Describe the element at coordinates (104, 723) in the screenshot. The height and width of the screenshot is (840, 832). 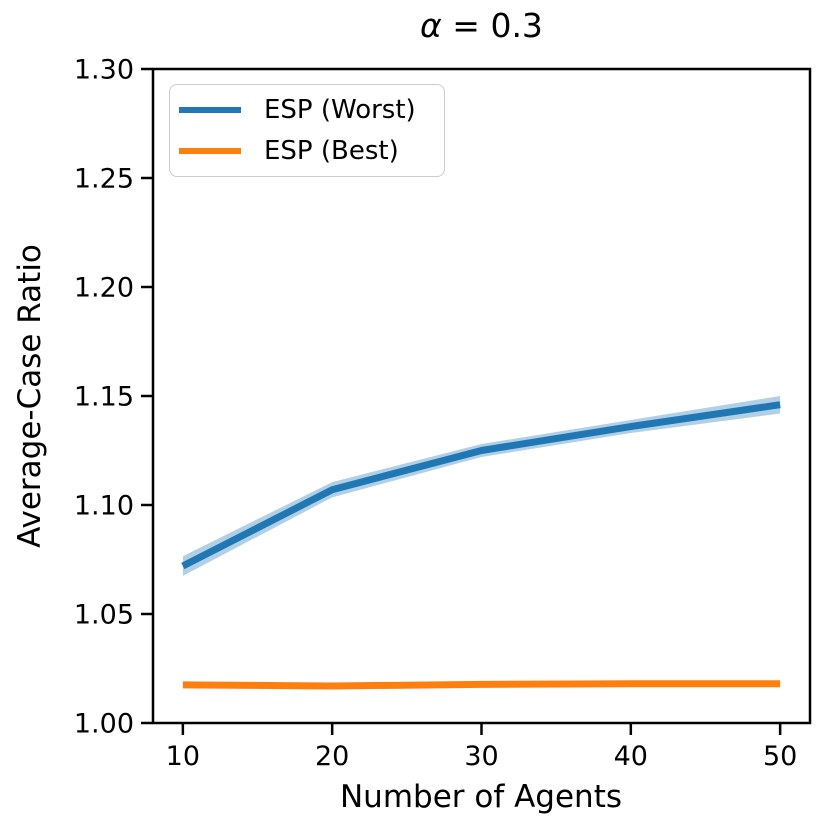
I see `y-tick-label-1: 1.00` at that location.